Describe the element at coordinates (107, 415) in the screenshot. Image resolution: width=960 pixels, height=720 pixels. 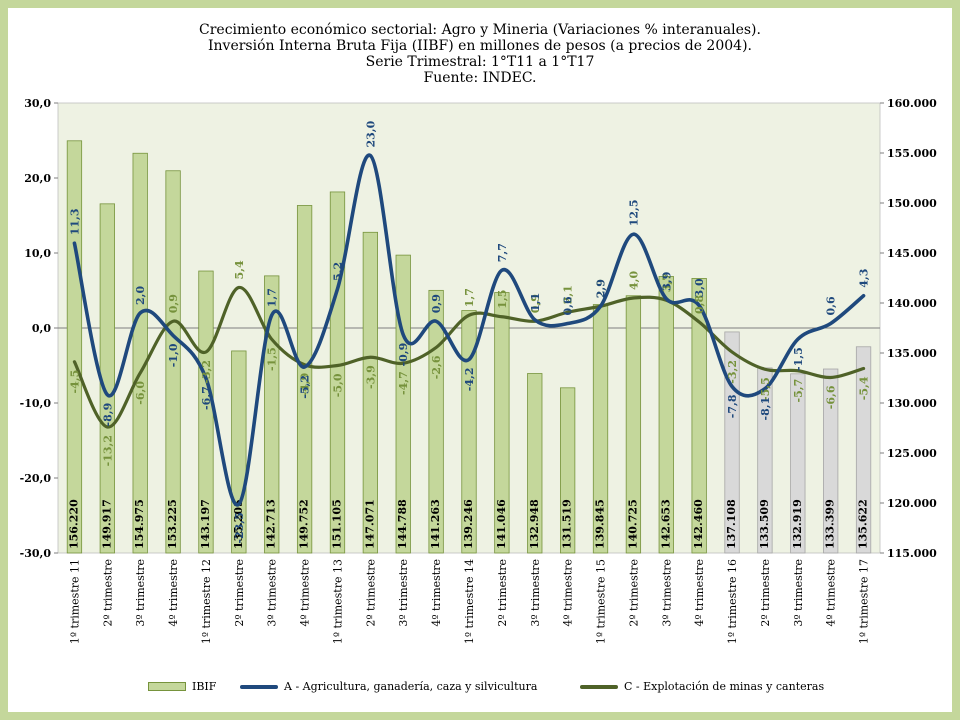
I see `data-label-series-a: -8,9` at that location.